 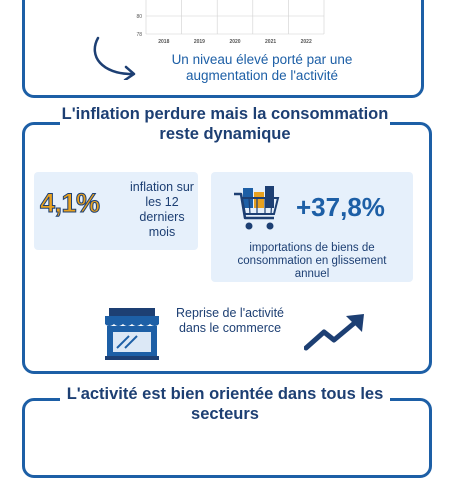 I want to click on x-tick-label: 2022, so click(x=306, y=42).